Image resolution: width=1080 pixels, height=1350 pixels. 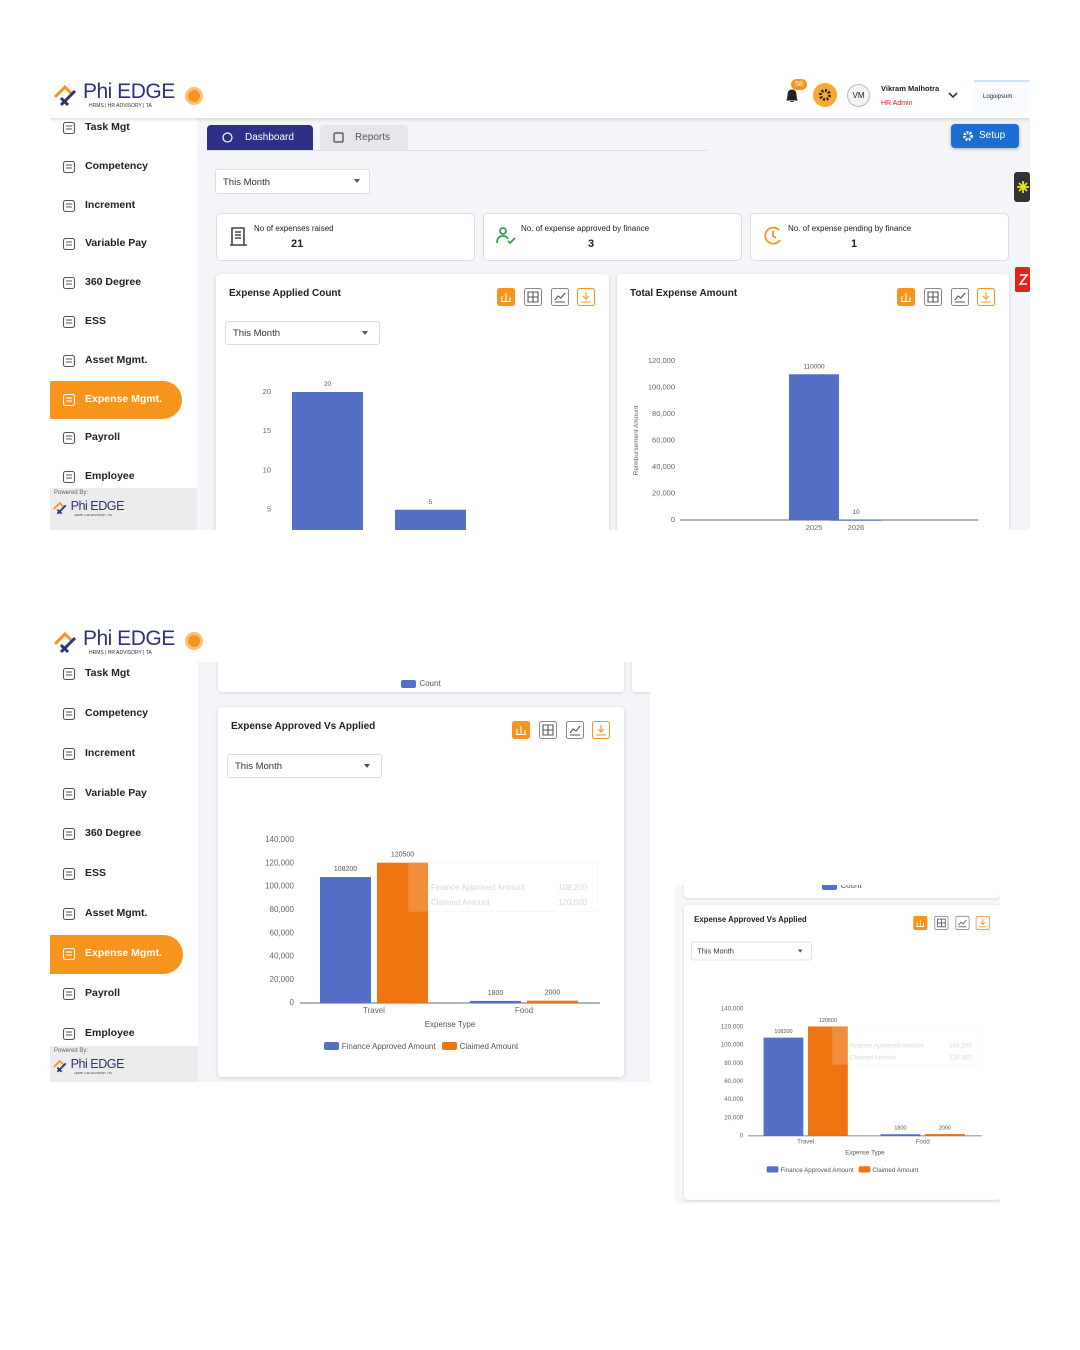 What do you see at coordinates (742, 1136) in the screenshot?
I see `y-tick-label: 0` at bounding box center [742, 1136].